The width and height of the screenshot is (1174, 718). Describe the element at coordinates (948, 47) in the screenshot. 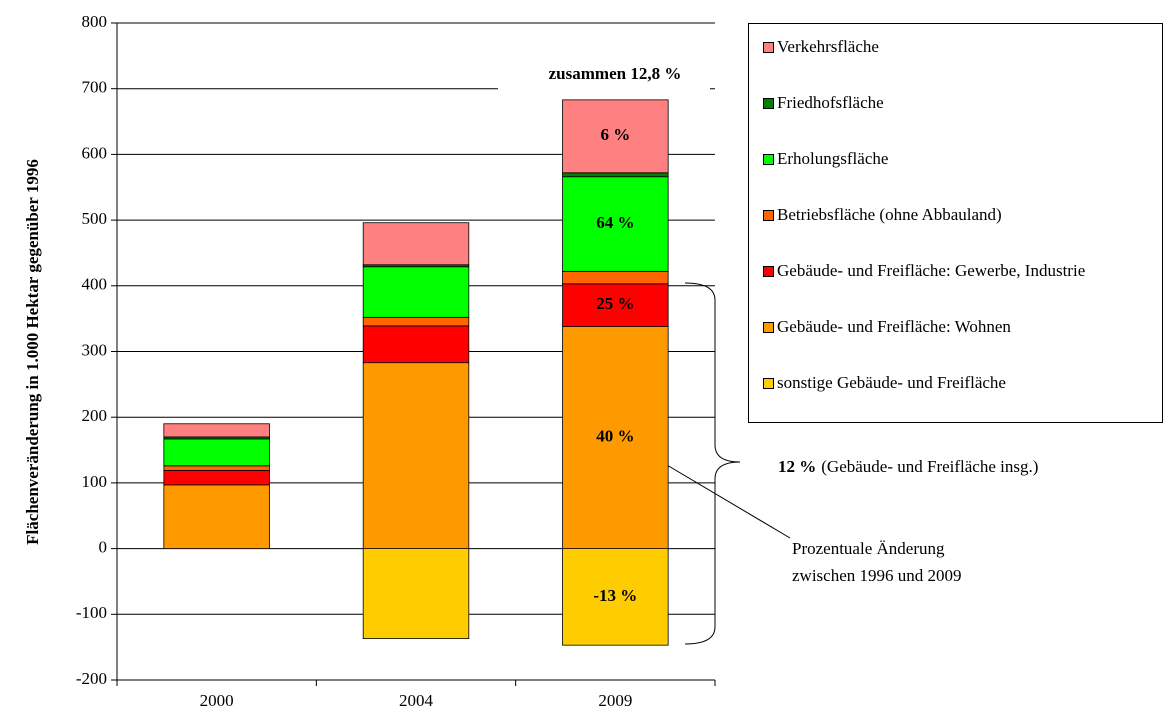

I see `legend-entry: Verkehrsfläche` at that location.